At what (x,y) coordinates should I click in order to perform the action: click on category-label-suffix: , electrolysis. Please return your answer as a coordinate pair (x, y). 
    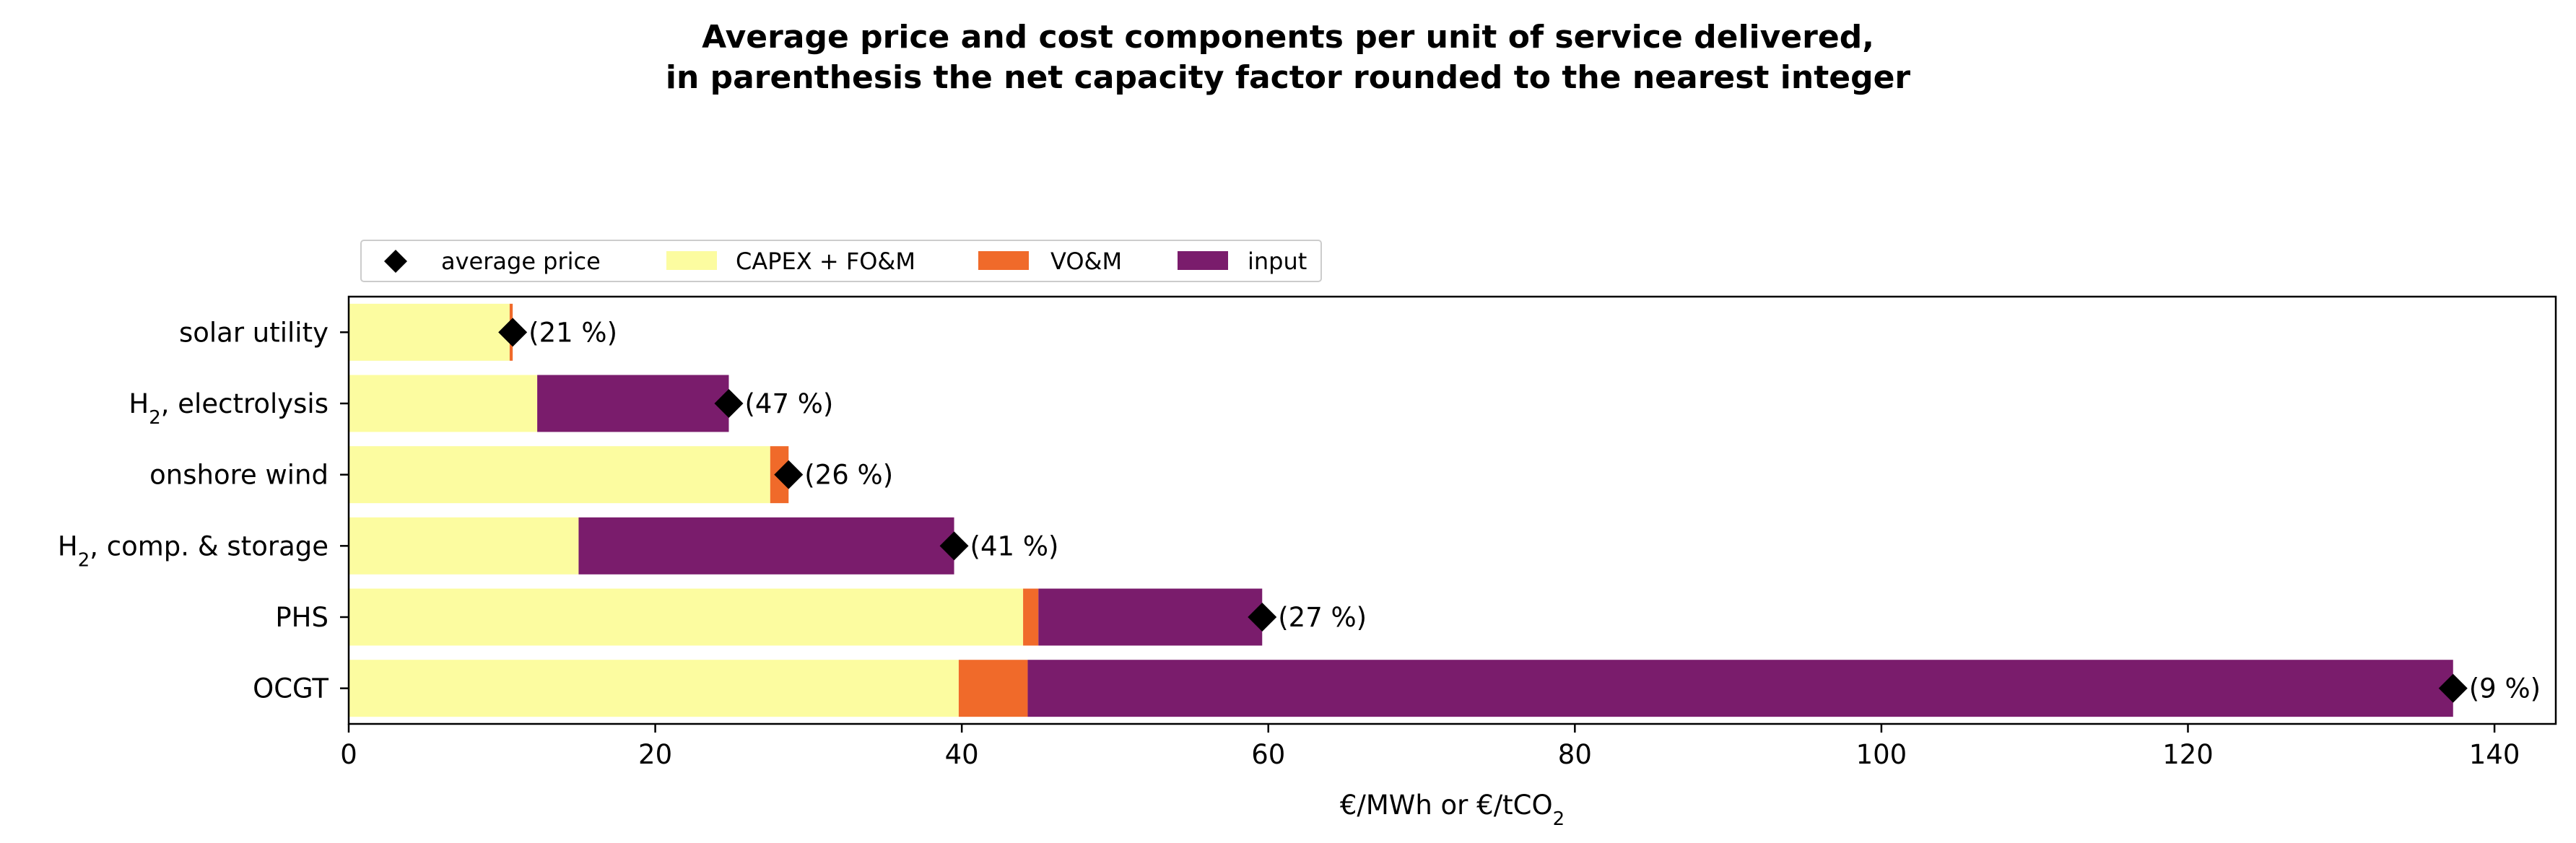
    Looking at the image, I should click on (244, 403).